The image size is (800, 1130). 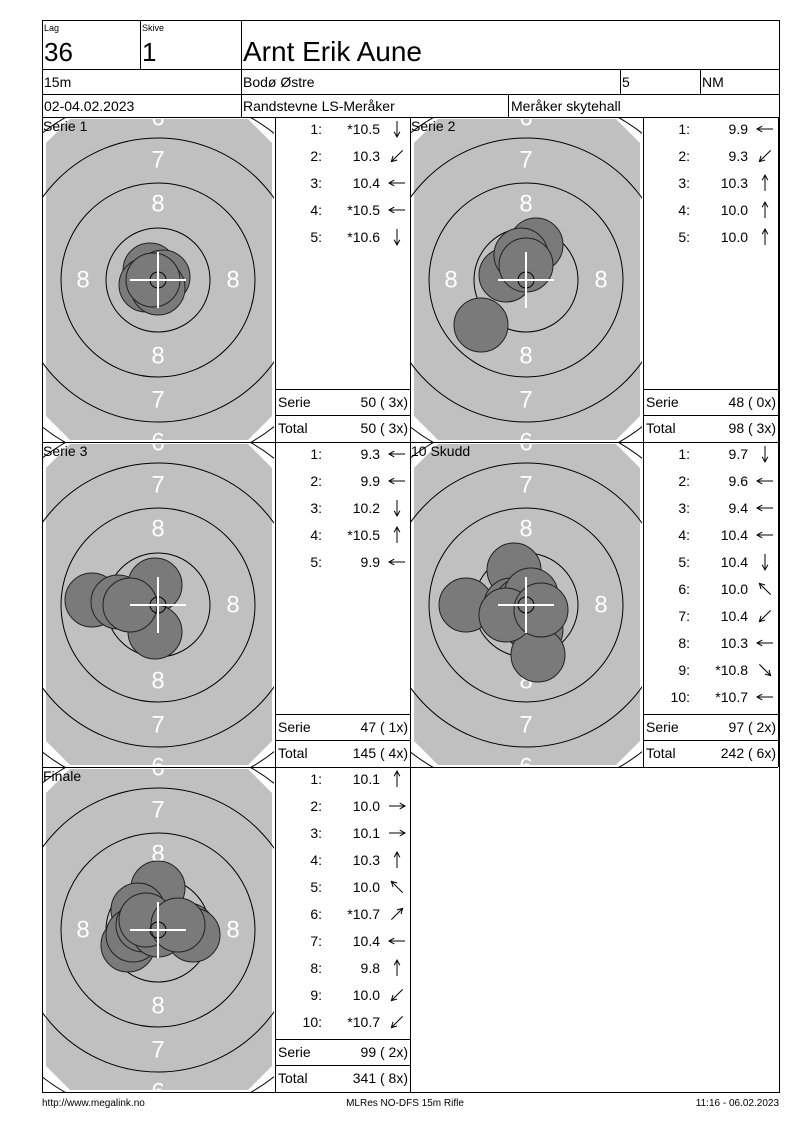 I want to click on skive-label: Skive, so click(x=153, y=28).